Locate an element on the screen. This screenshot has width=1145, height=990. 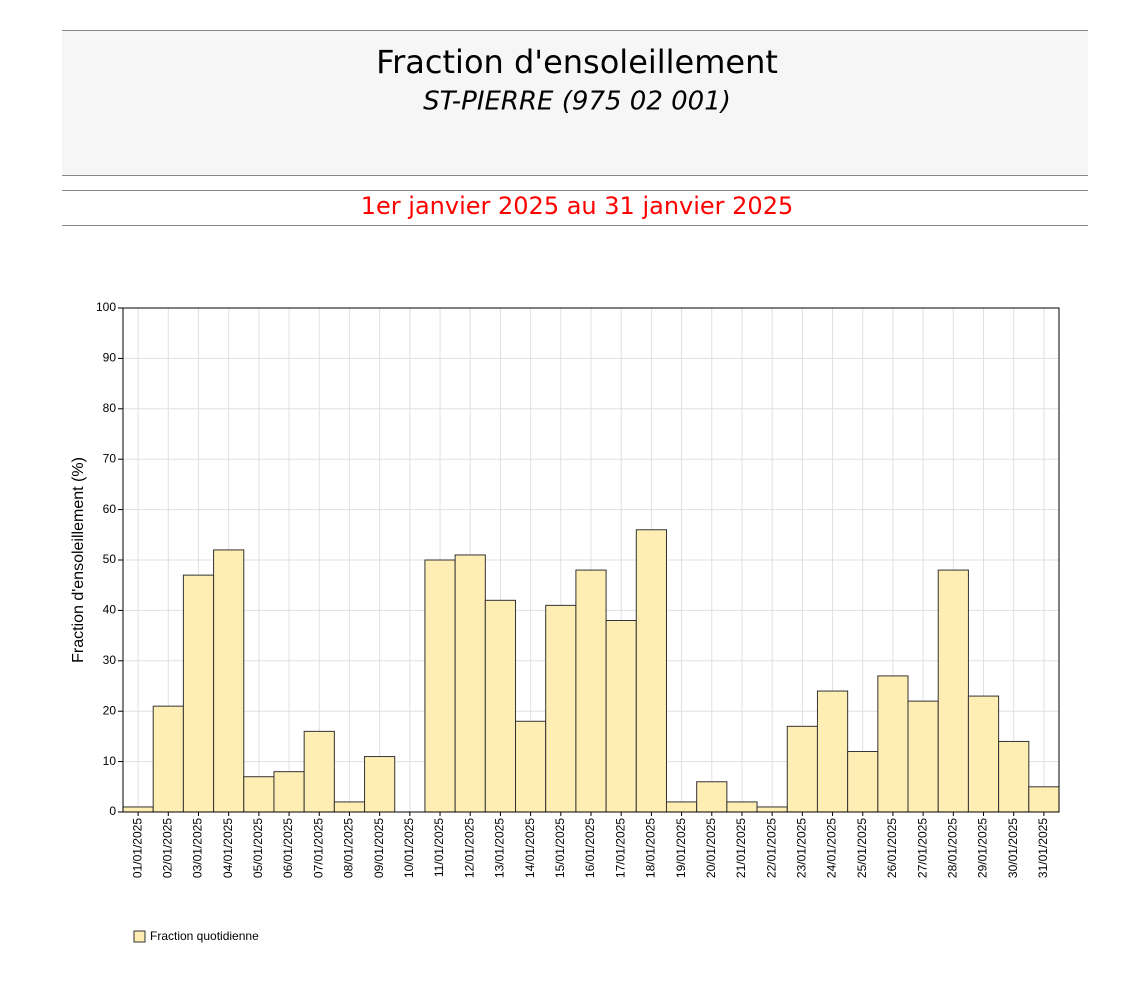
period: 1er janvier 2025 au 31 janvier 2025 is located at coordinates (577, 206).